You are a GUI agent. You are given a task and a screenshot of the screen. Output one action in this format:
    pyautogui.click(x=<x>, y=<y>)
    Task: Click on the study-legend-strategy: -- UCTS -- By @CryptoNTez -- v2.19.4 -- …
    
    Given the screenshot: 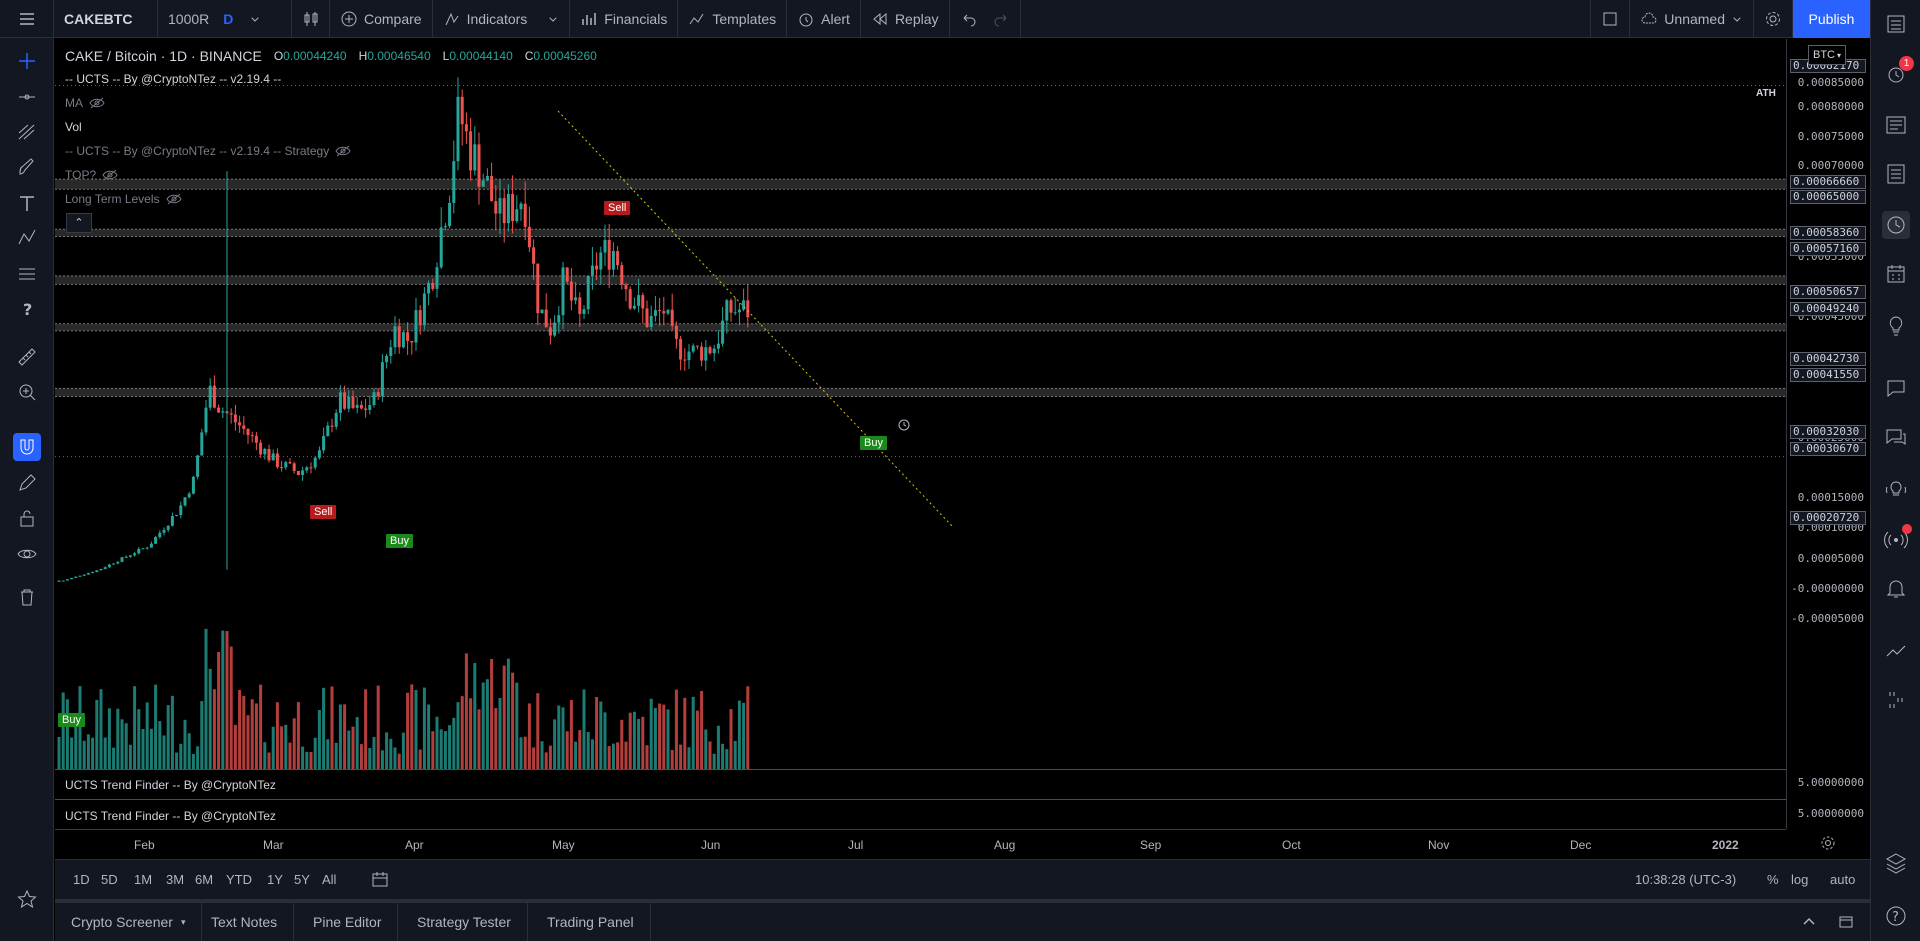 What is the action you would take?
    pyautogui.click(x=208, y=151)
    